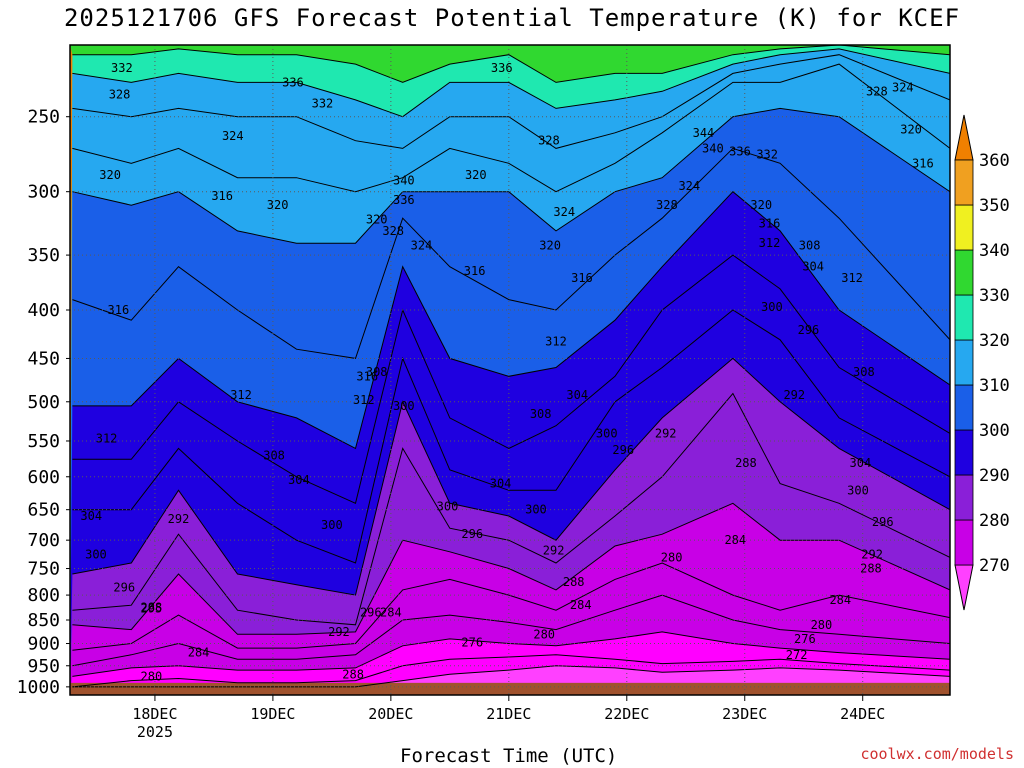 This screenshot has width=1024, height=768. Describe the element at coordinates (43, 255) in the screenshot. I see `y-tick-label: 350` at that location.